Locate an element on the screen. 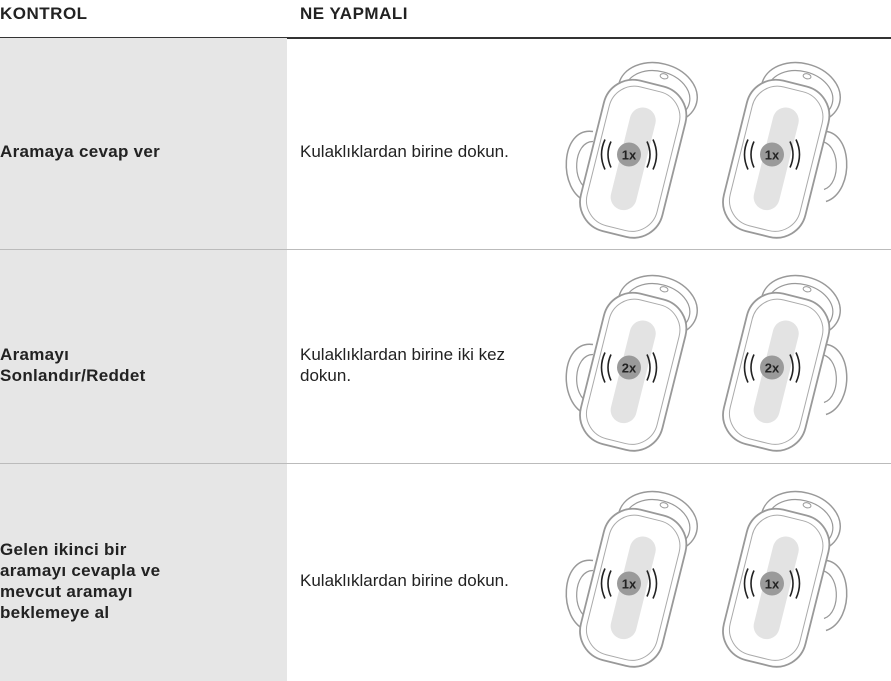 The width and height of the screenshot is (891, 681). control-text: Aramayı Sonlandır/Reddet is located at coordinates (73, 364).